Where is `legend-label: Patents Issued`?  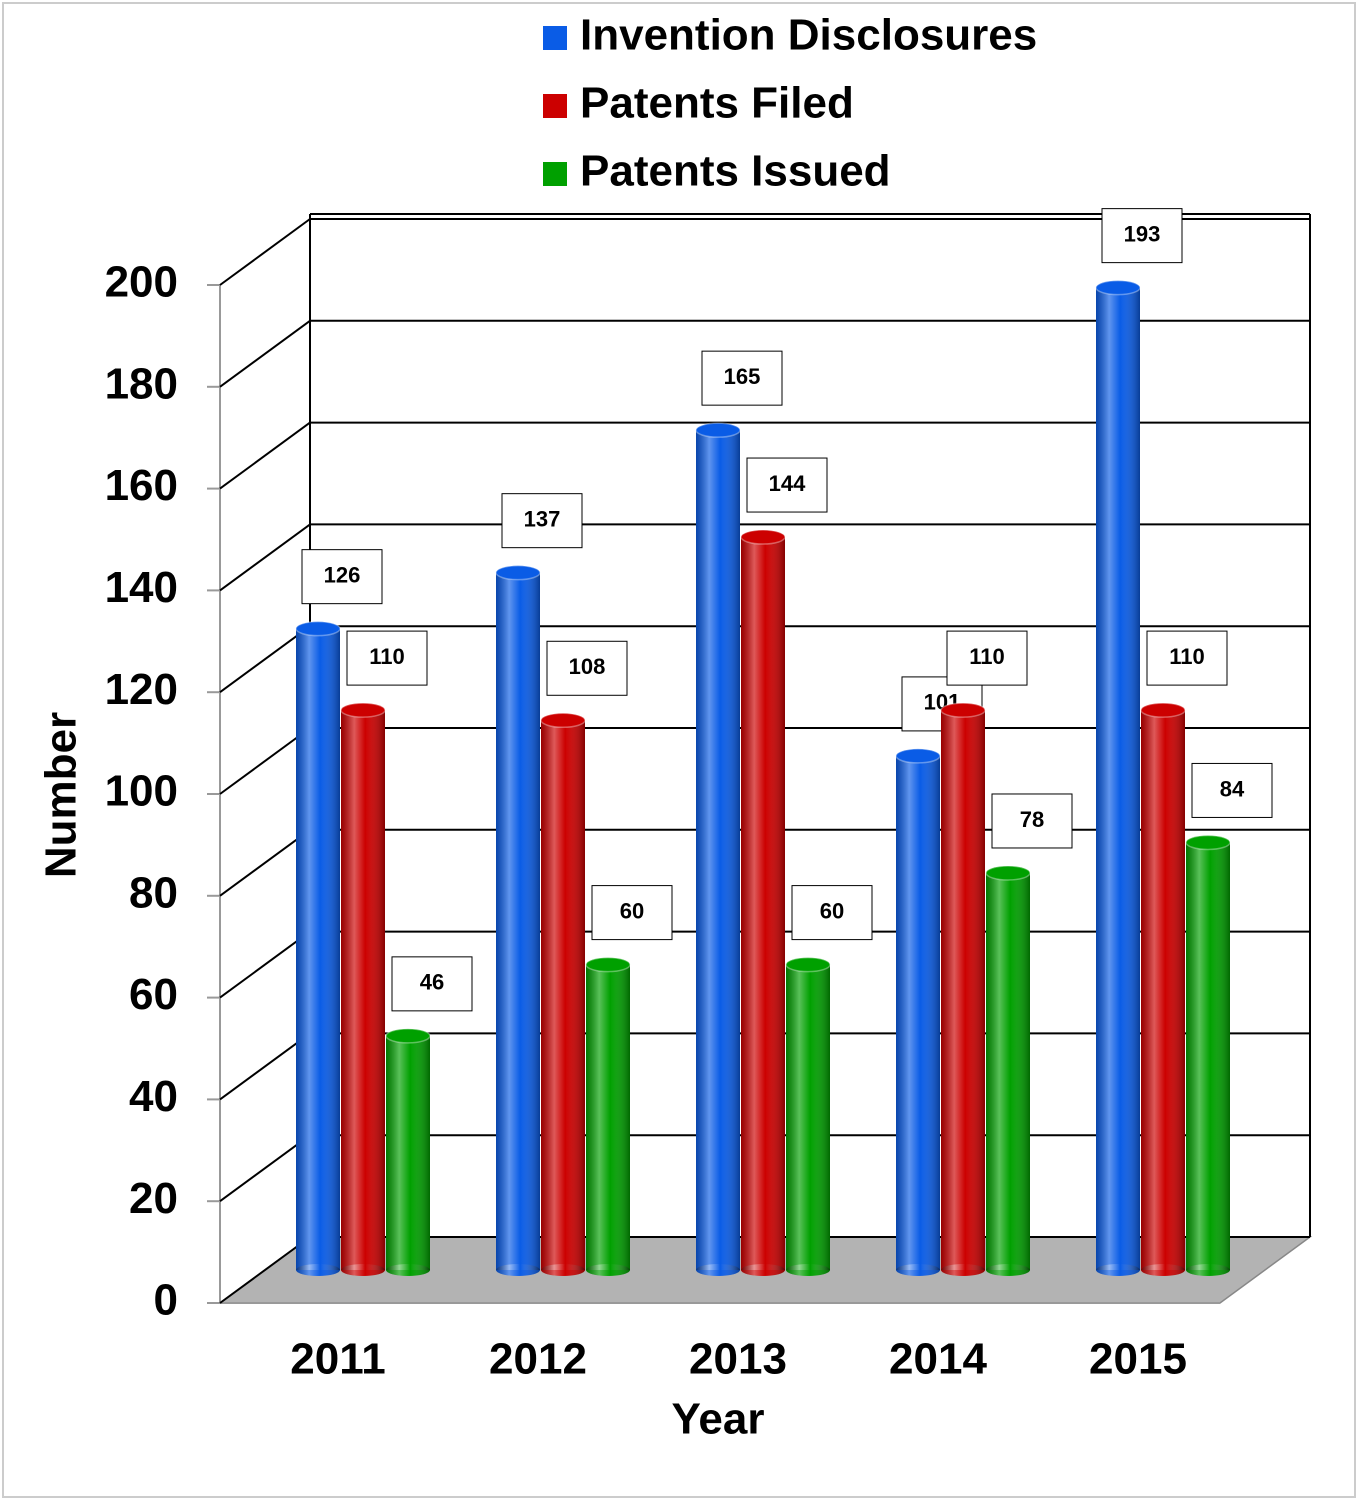
legend-label: Patents Issued is located at coordinates (735, 171).